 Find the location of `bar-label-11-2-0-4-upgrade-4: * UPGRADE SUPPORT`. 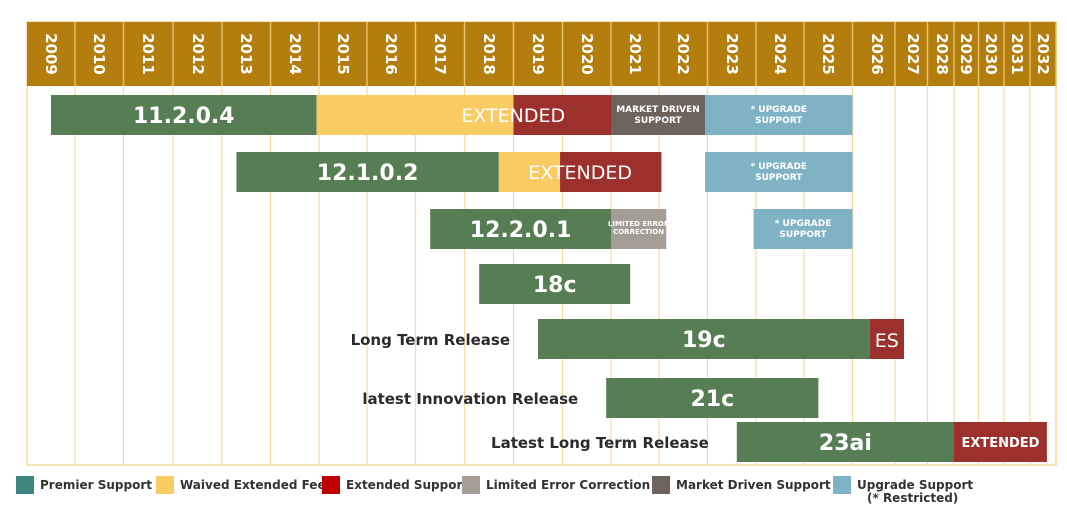

bar-label-11-2-0-4-upgrade-4: * UPGRADE SUPPORT is located at coordinates (778, 115).